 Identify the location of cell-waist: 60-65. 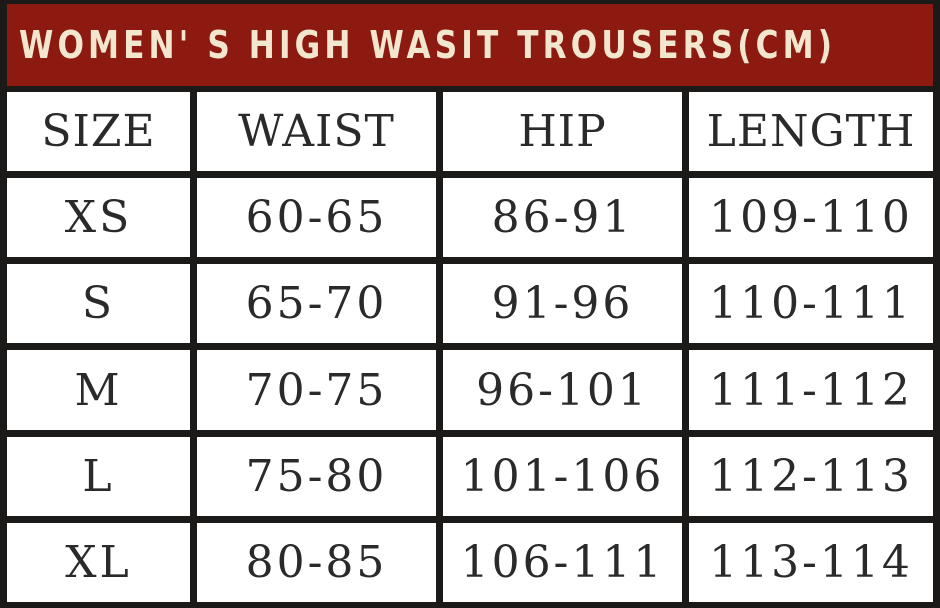
(316, 218).